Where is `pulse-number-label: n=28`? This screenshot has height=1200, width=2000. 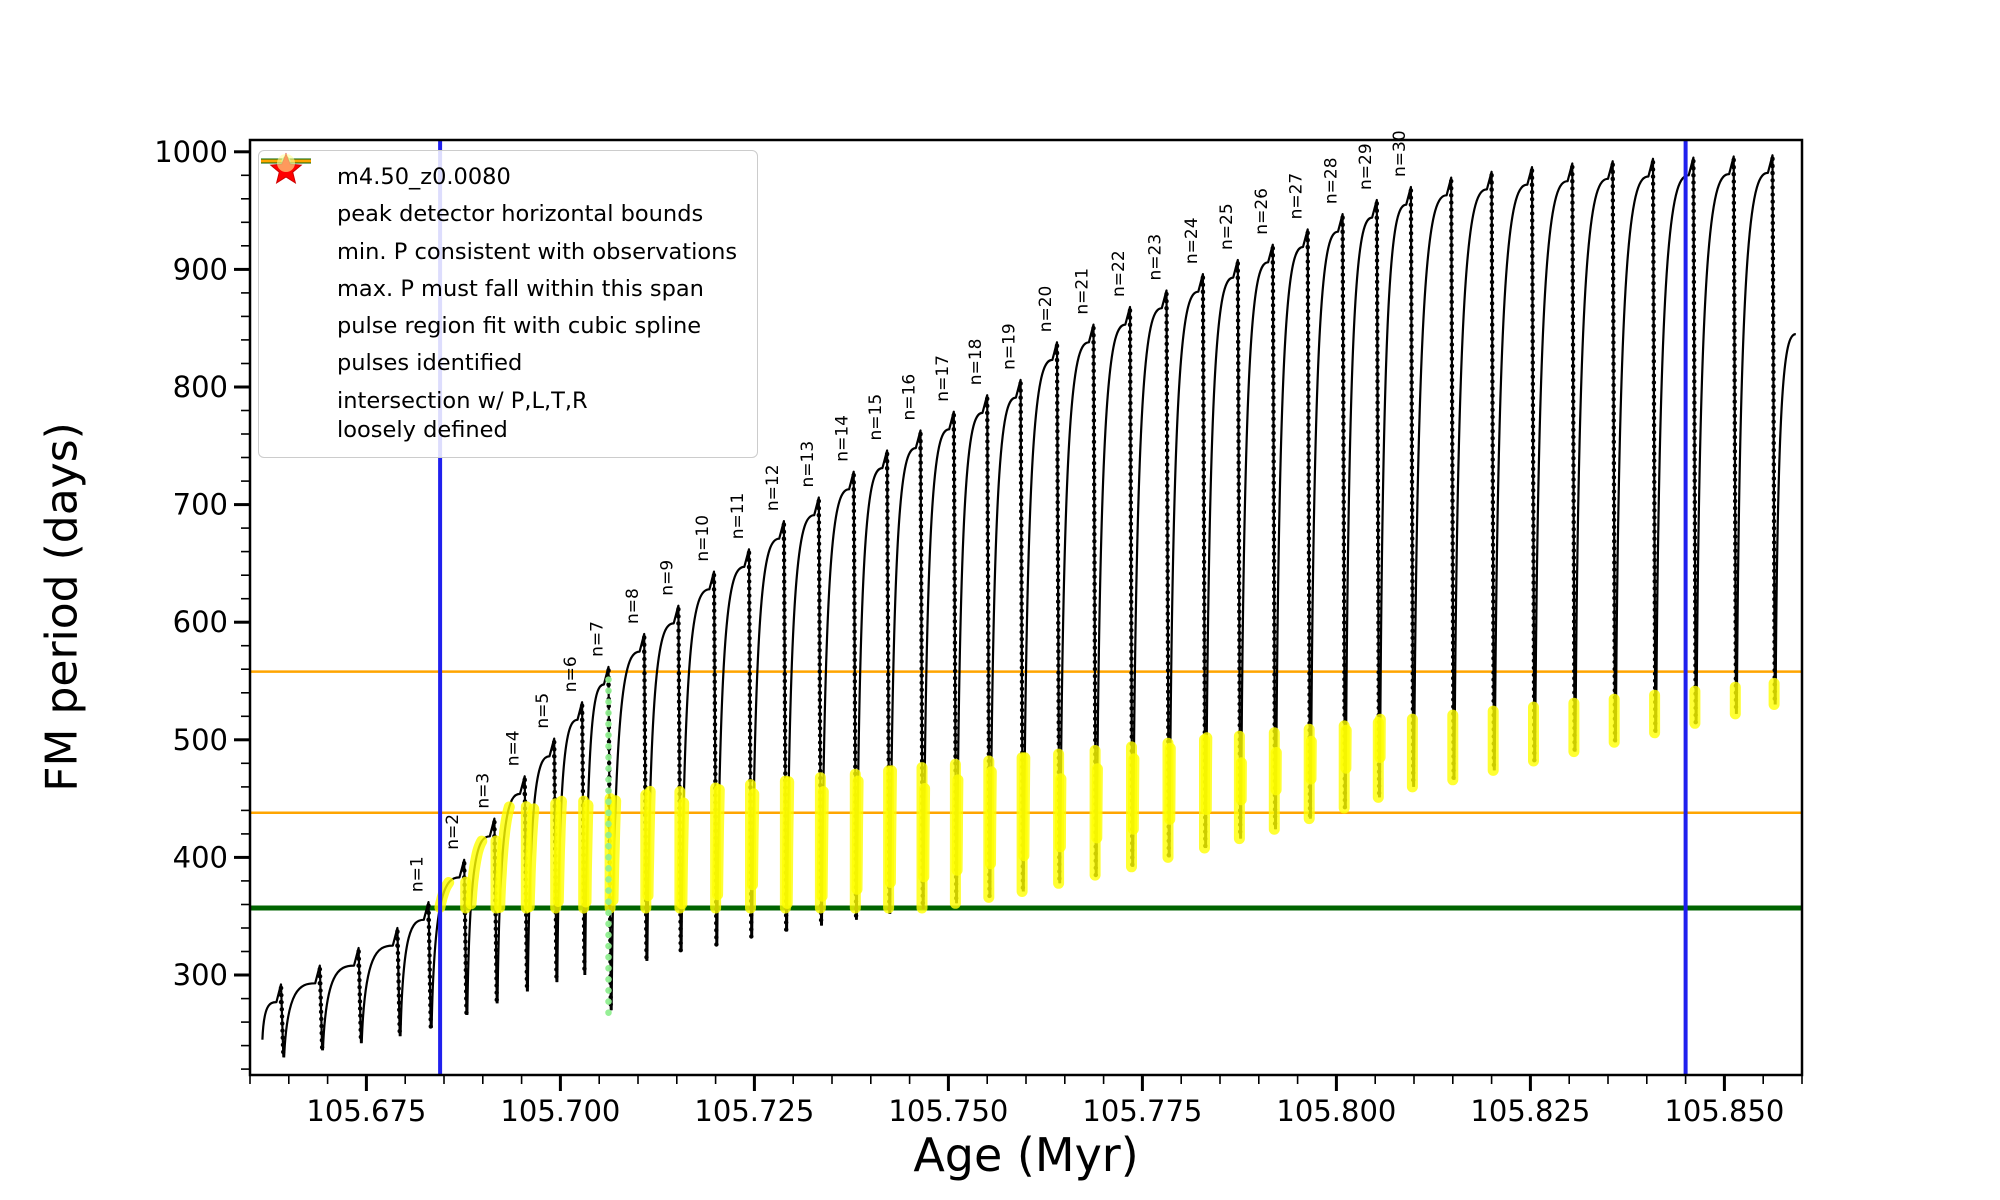 pulse-number-label: n=28 is located at coordinates (1332, 180).